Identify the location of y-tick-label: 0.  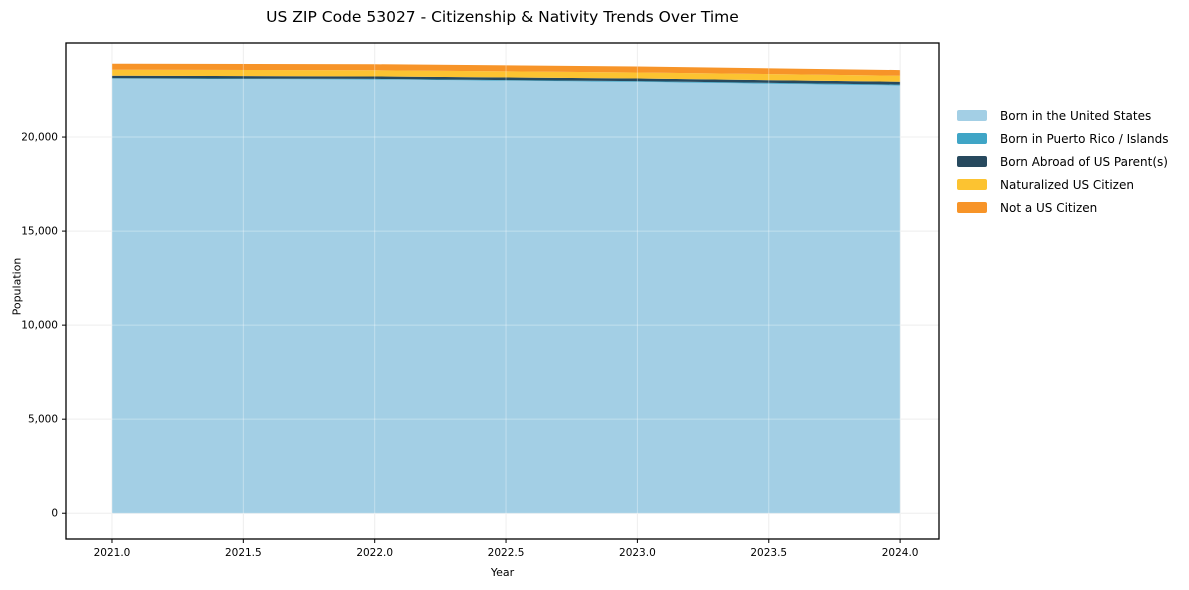
(54, 514).